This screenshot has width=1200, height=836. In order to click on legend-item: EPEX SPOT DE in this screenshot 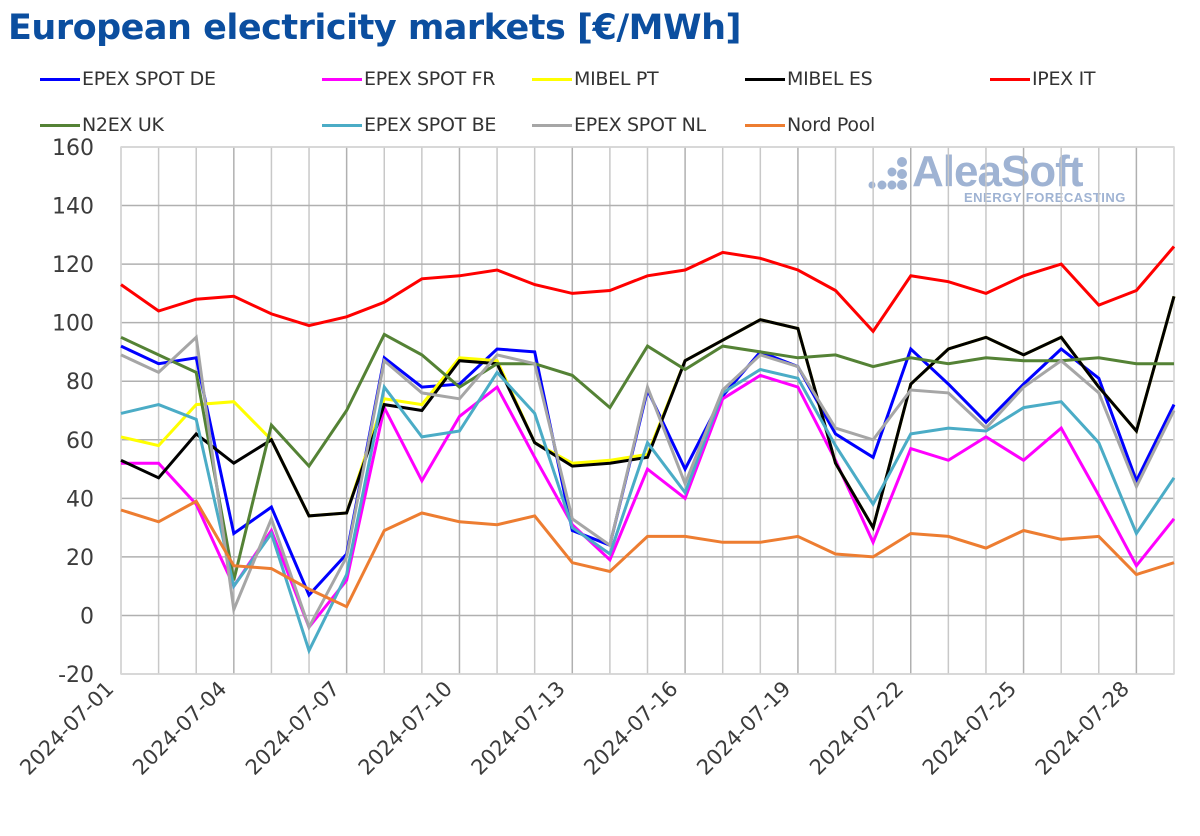, I will do `click(128, 79)`.